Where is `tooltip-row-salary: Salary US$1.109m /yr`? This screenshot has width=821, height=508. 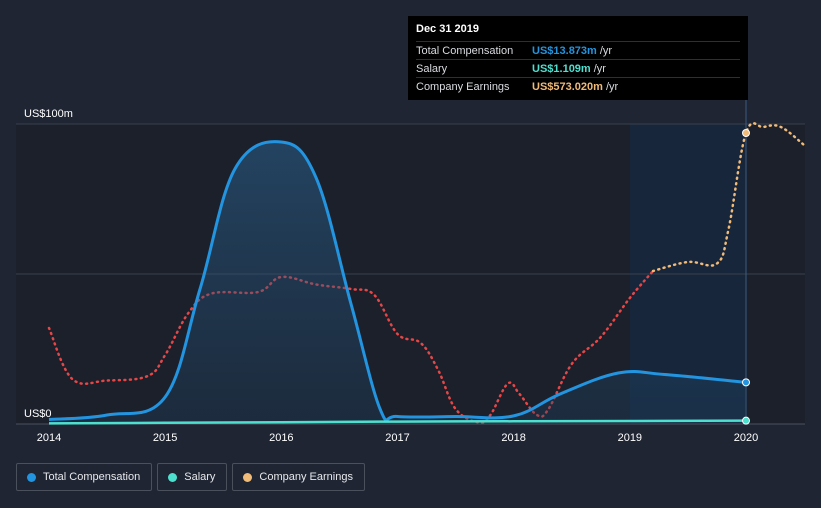
tooltip-row-salary: Salary US$1.109m /yr is located at coordinates (578, 68).